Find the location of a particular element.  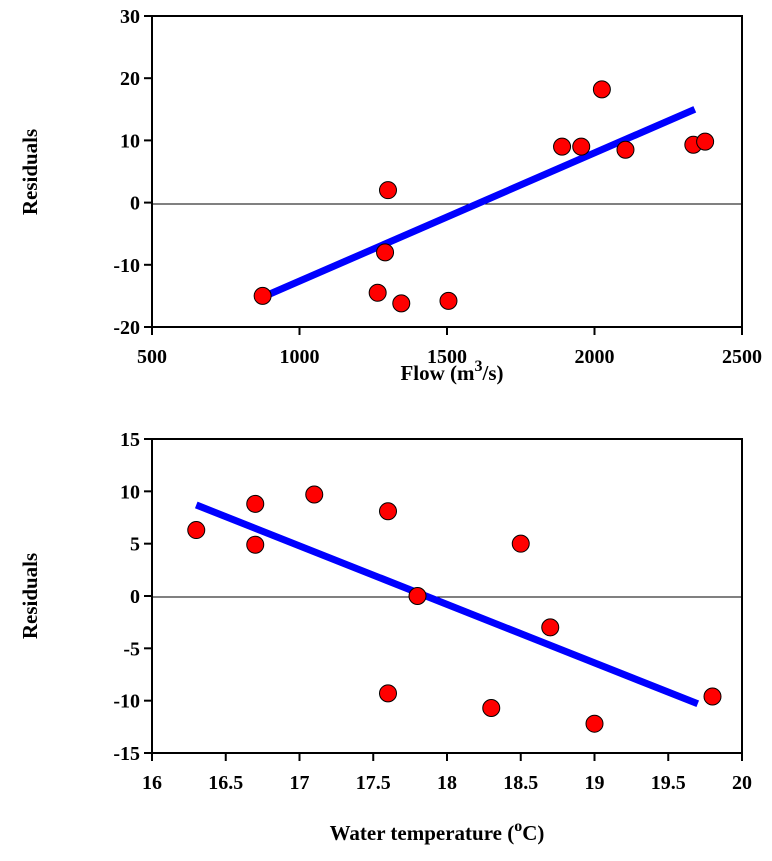

x-tick-label: 17 is located at coordinates (300, 783).